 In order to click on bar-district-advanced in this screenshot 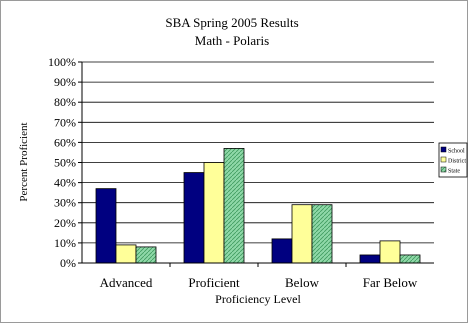, I will do `click(126, 254)`.